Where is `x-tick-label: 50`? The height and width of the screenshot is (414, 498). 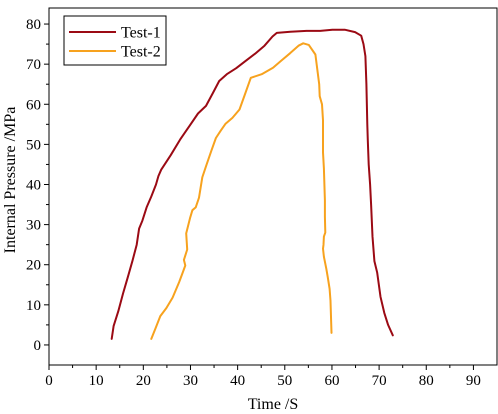
x-tick-label: 50 is located at coordinates (284, 381).